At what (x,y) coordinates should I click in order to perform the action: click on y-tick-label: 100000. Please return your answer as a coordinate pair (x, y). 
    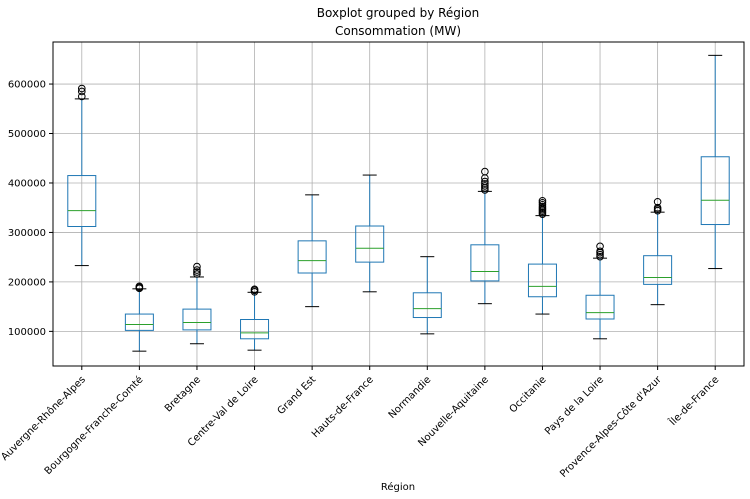
    Looking at the image, I should click on (27, 332).